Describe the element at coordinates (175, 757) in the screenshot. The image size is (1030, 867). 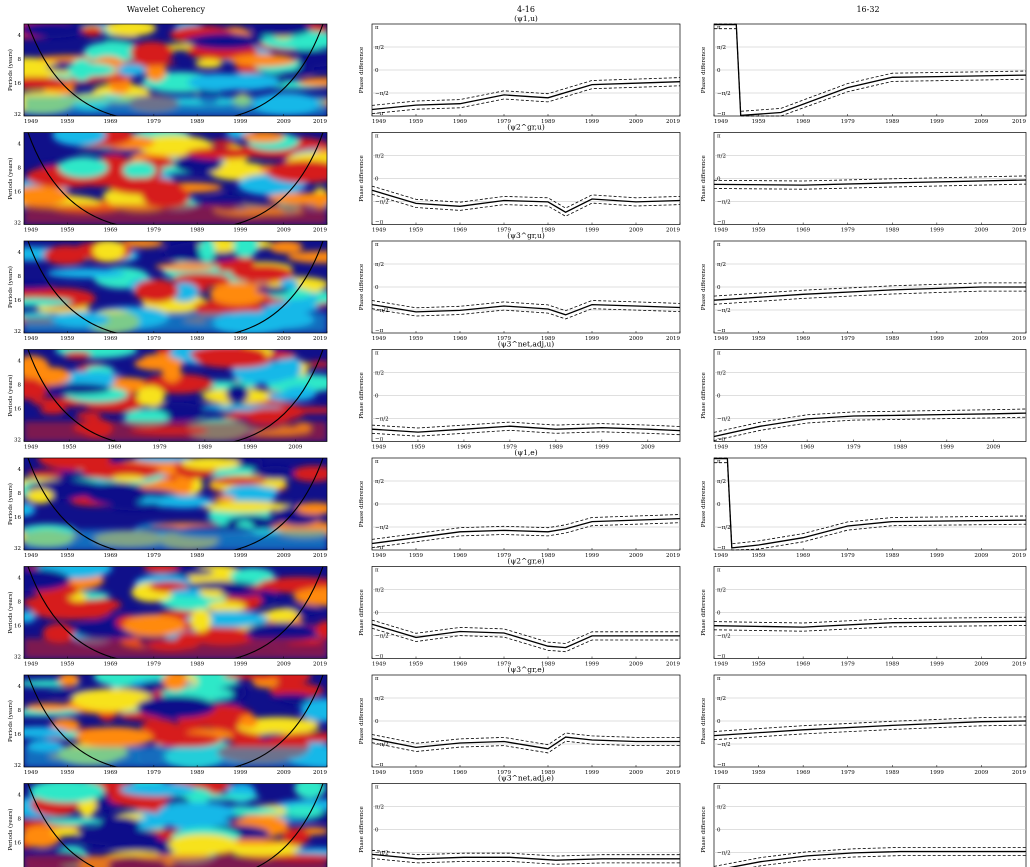
I see `long-period-band` at that location.